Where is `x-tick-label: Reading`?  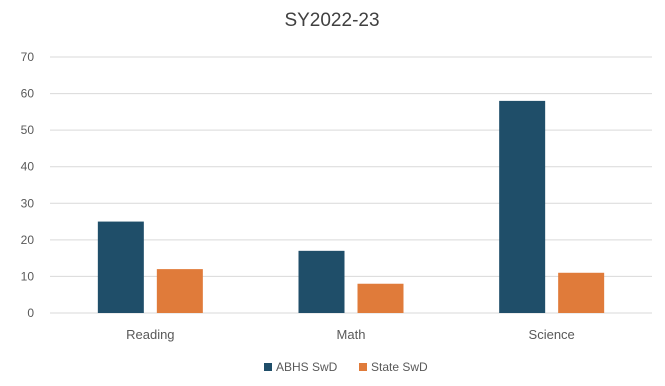
x-tick-label: Reading is located at coordinates (150, 334).